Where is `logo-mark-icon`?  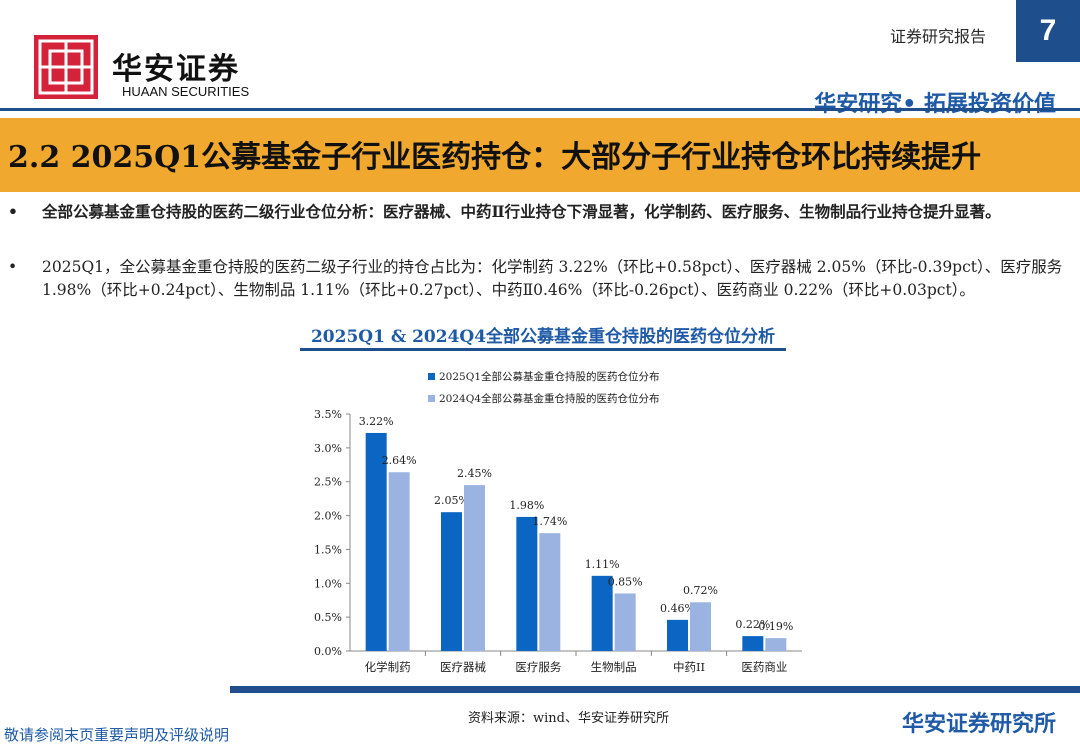
logo-mark-icon is located at coordinates (66, 67).